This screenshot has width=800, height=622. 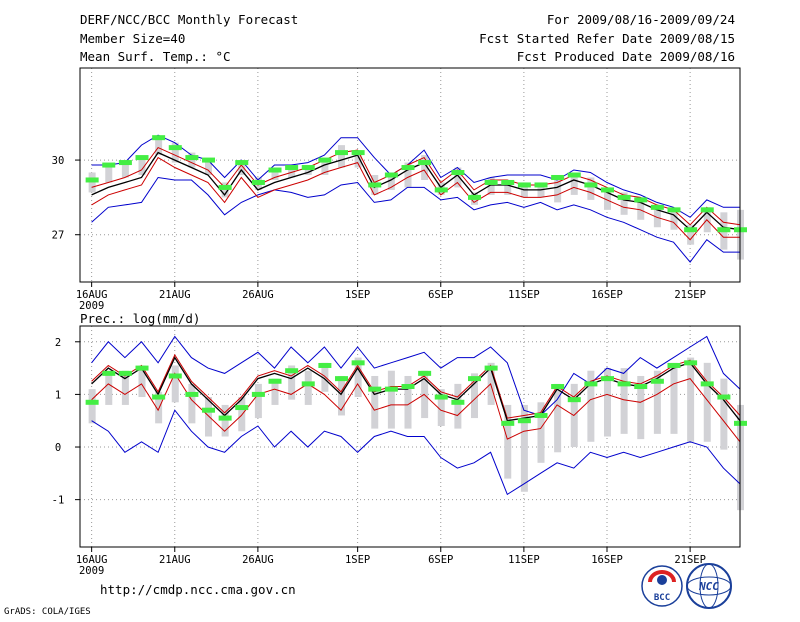 What do you see at coordinates (58, 448) in the screenshot?
I see `y-tick-label: 0` at bounding box center [58, 448].